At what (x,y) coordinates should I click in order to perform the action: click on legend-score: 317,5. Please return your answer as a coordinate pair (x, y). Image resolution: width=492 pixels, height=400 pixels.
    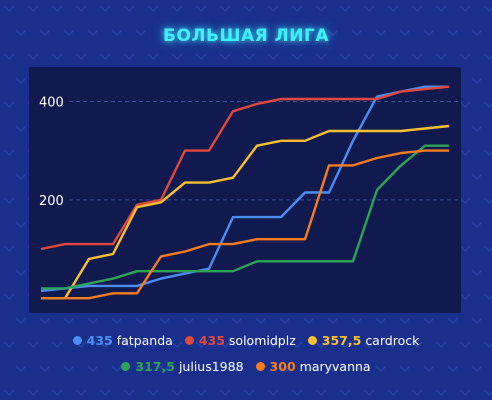
    Looking at the image, I should click on (155, 366).